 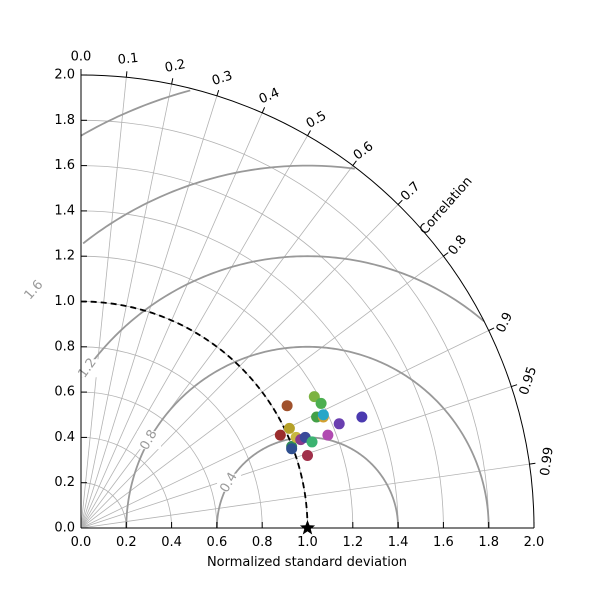 What do you see at coordinates (64, 165) in the screenshot?
I see `y-tick-label: 1.6` at bounding box center [64, 165].